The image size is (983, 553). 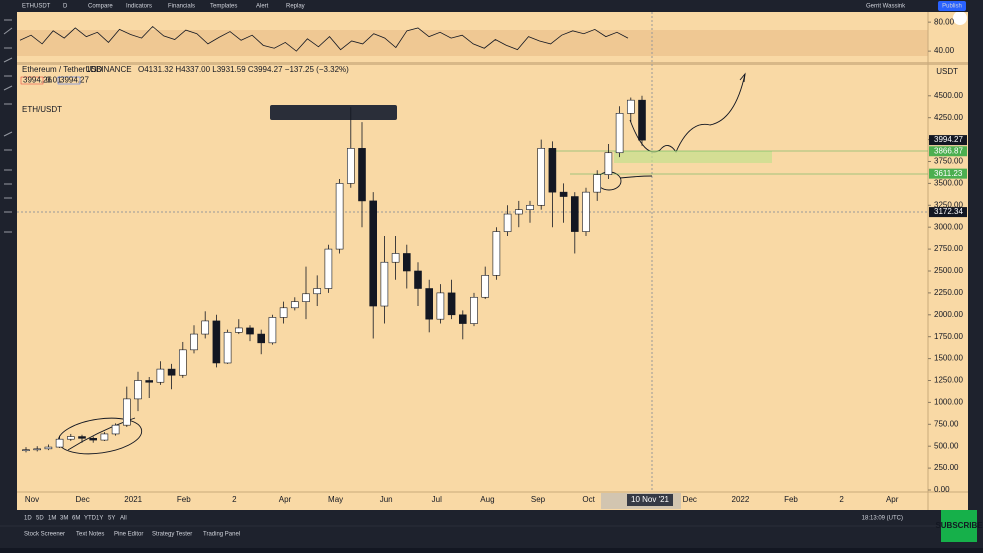 I want to click on rsi-line, so click(x=324, y=38).